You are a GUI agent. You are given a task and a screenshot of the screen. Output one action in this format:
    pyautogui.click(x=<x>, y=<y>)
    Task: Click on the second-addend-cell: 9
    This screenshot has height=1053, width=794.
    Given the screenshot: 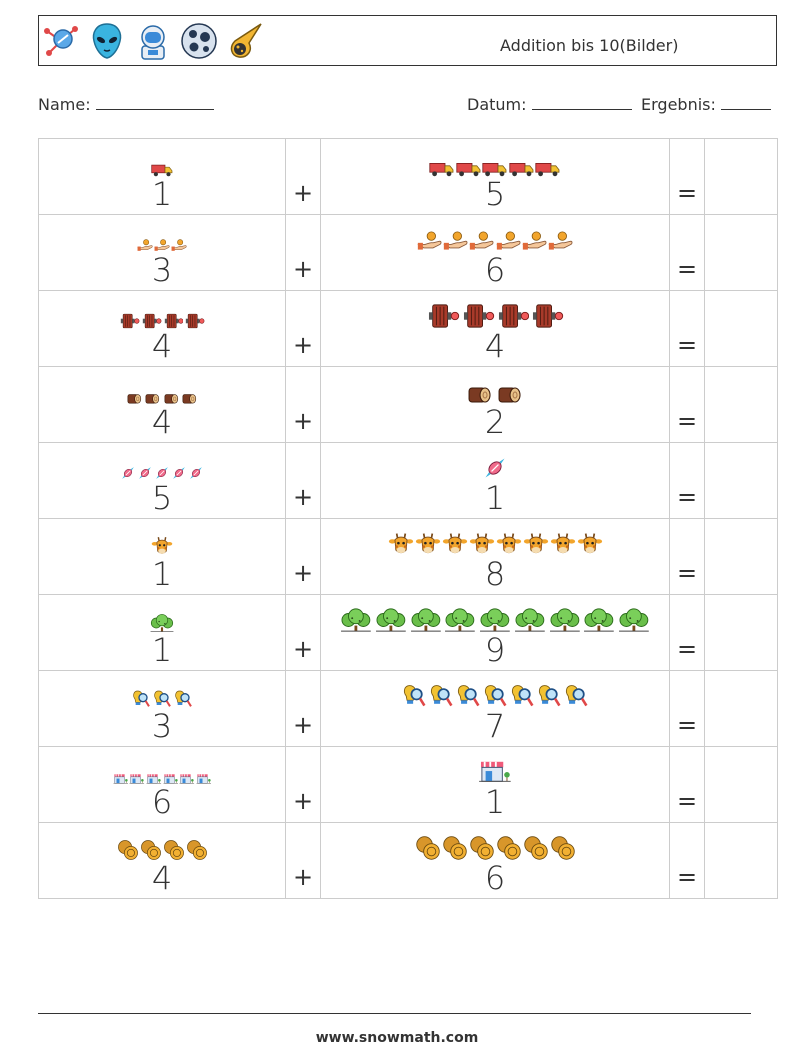 What is the action you would take?
    pyautogui.click(x=495, y=632)
    